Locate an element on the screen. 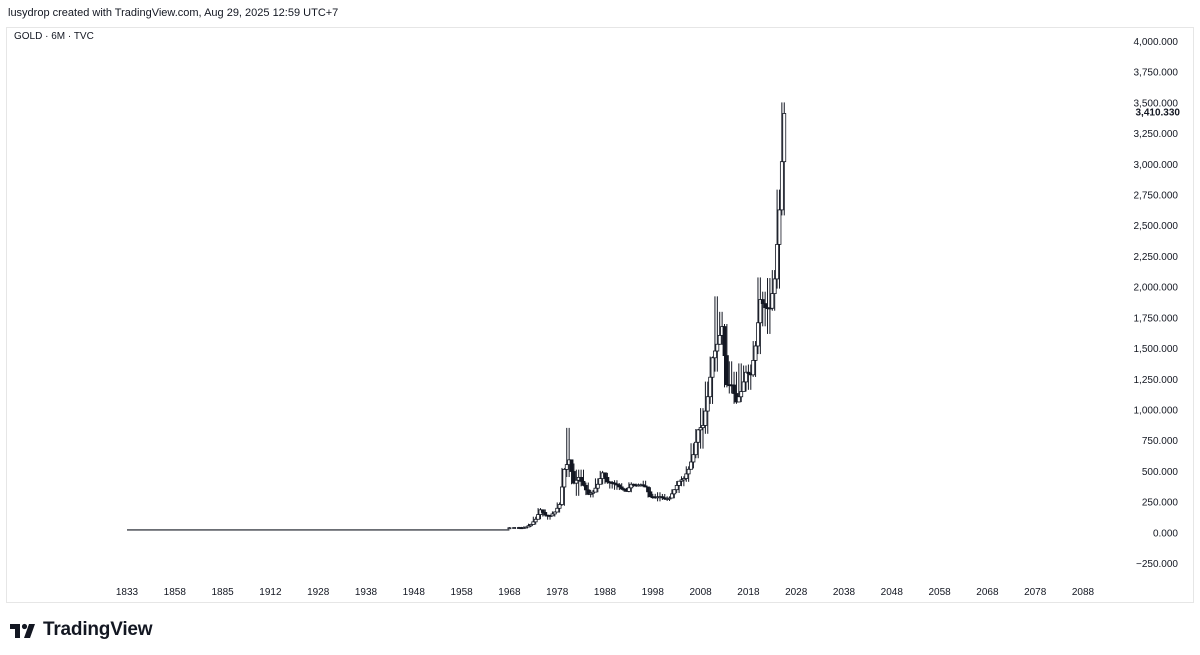 This screenshot has height=655, width=1200. y-tick-label: 3,750.000 is located at coordinates (1156, 73).